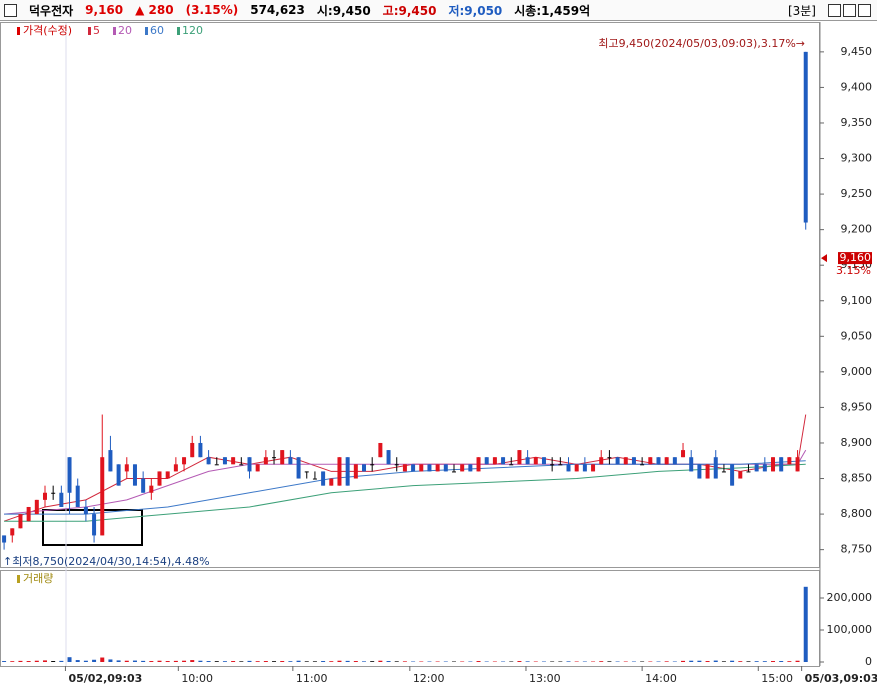 Image resolution: width=877 pixels, height=689 pixels. I want to click on maximize, so click(849, 10).